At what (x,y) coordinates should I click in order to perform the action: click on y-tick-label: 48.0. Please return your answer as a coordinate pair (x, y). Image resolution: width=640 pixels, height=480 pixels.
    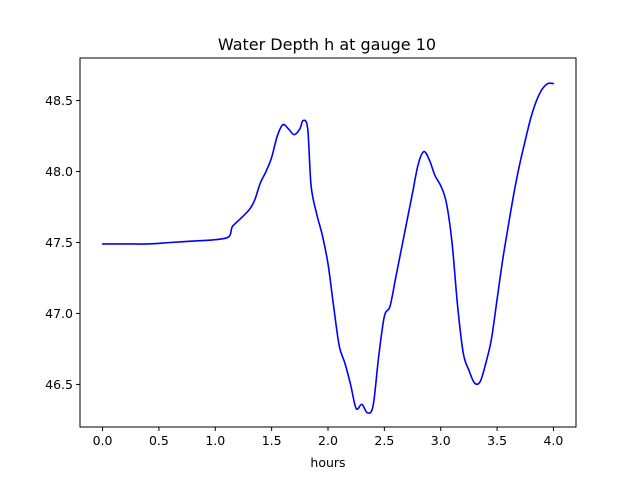
    Looking at the image, I should click on (59, 171).